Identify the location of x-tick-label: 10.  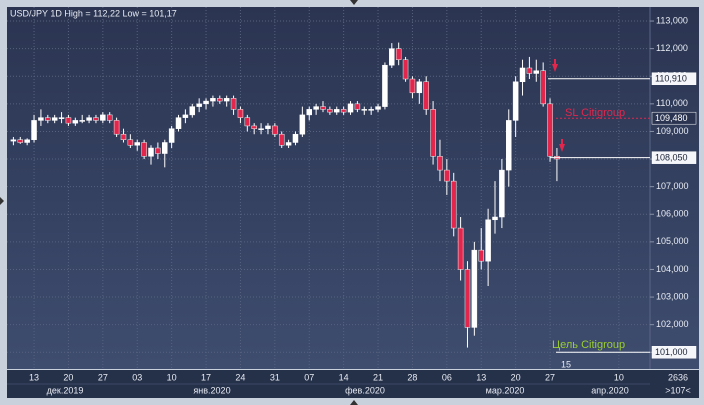
(619, 377).